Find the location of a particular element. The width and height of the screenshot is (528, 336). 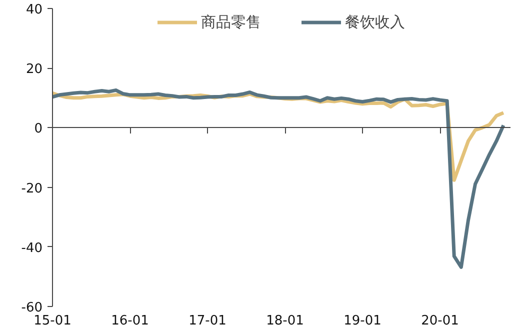

y-tick-label: 20 is located at coordinates (34, 70).